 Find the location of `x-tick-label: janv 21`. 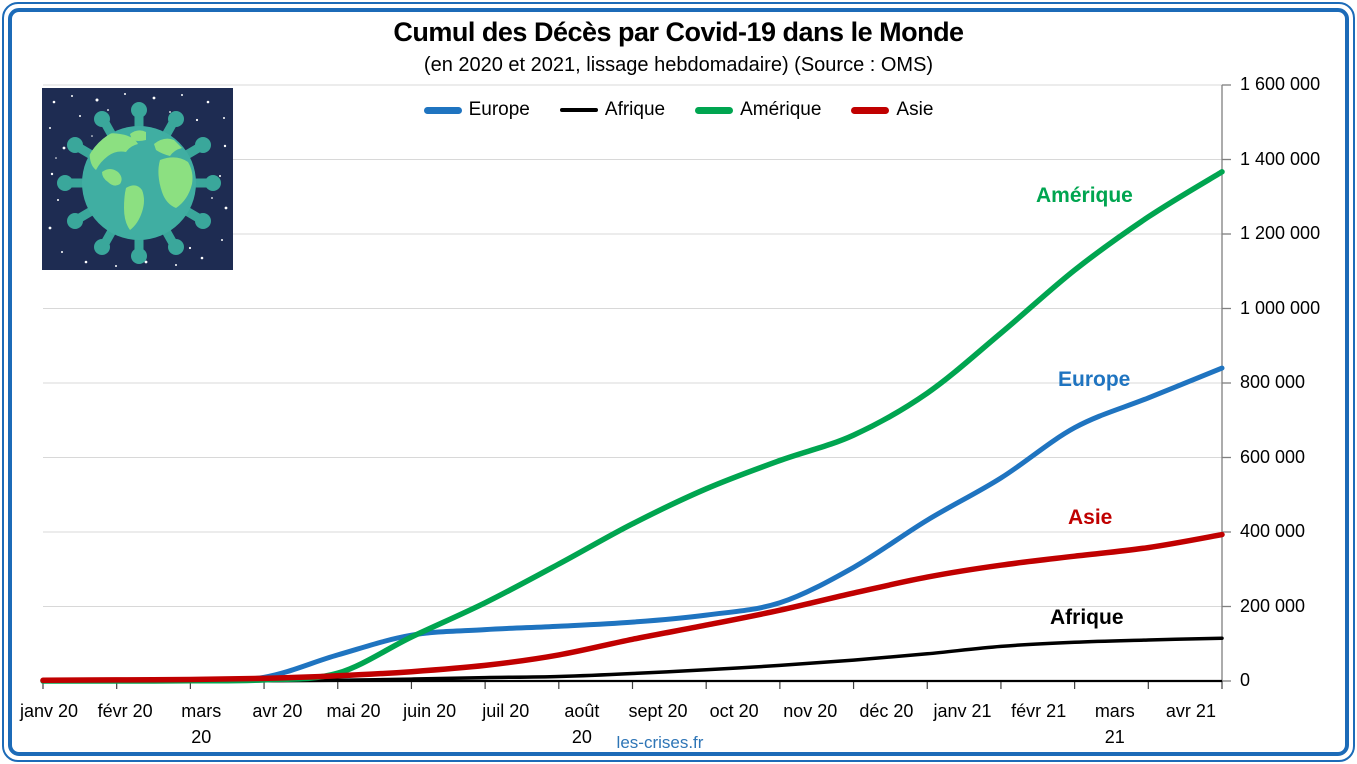

x-tick-label: janv 21 is located at coordinates (962, 711).